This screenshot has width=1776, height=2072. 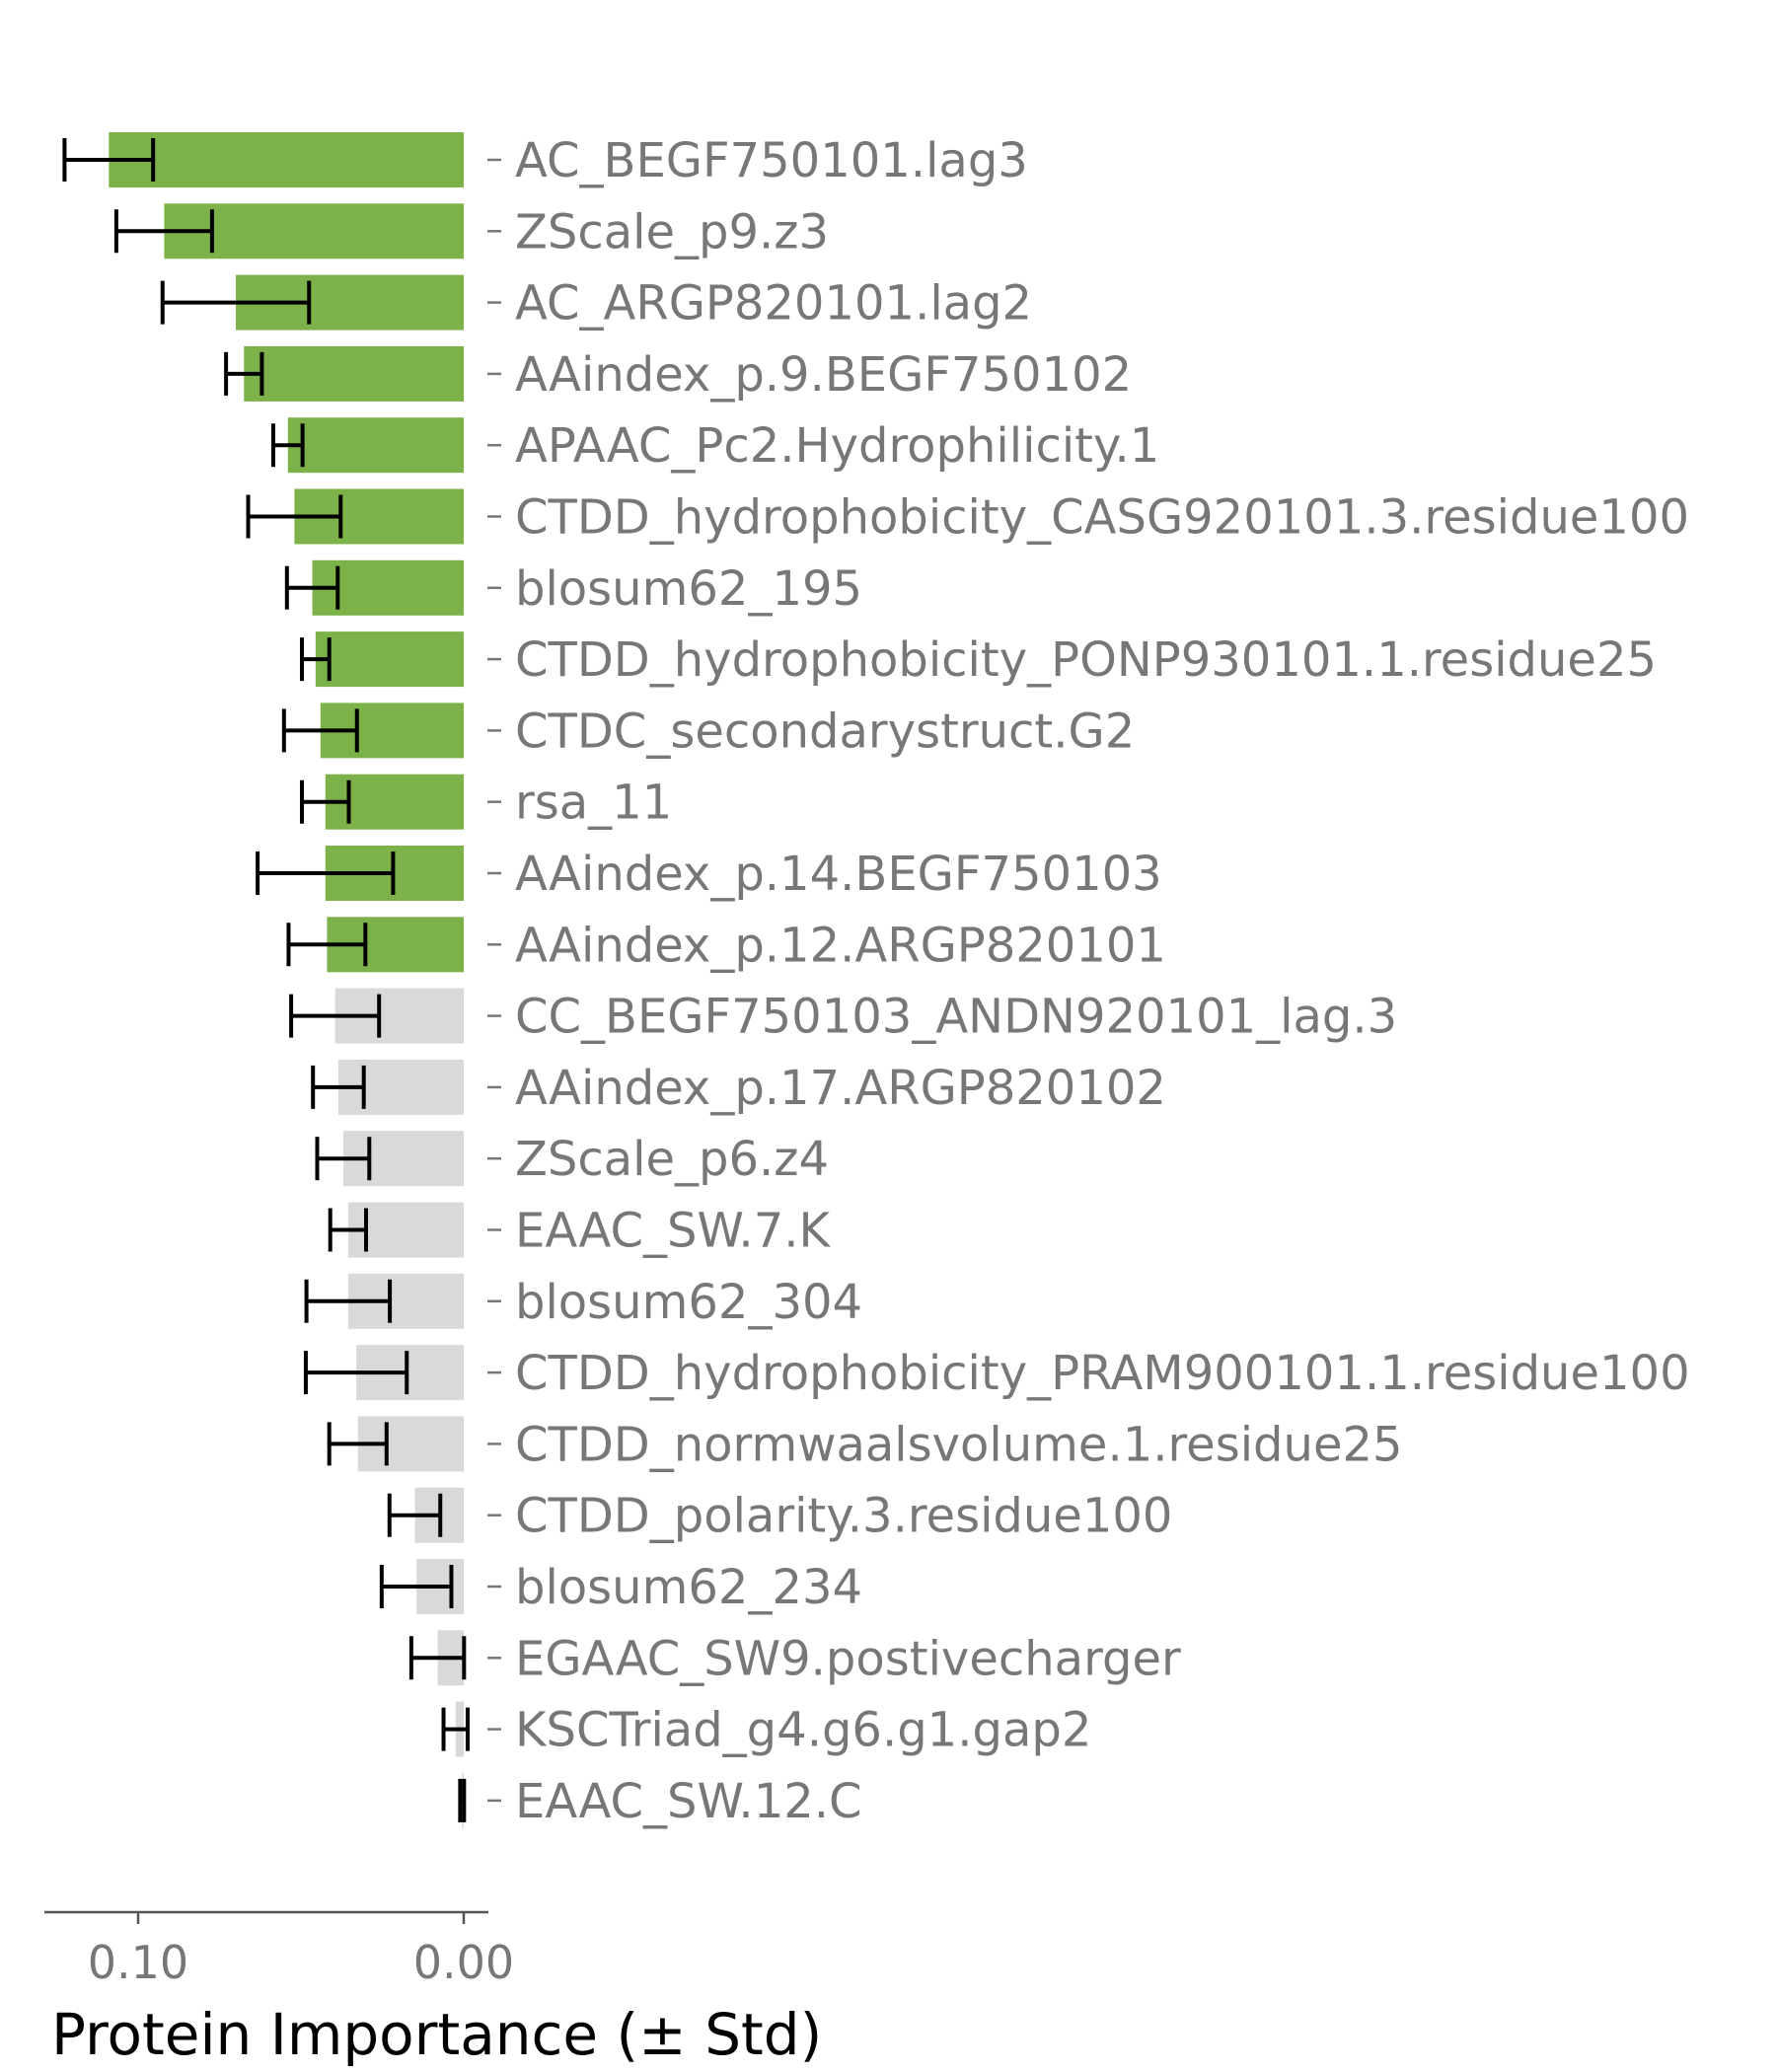 I want to click on y-tick-label: ZScale_p6.z4, so click(x=672, y=1159).